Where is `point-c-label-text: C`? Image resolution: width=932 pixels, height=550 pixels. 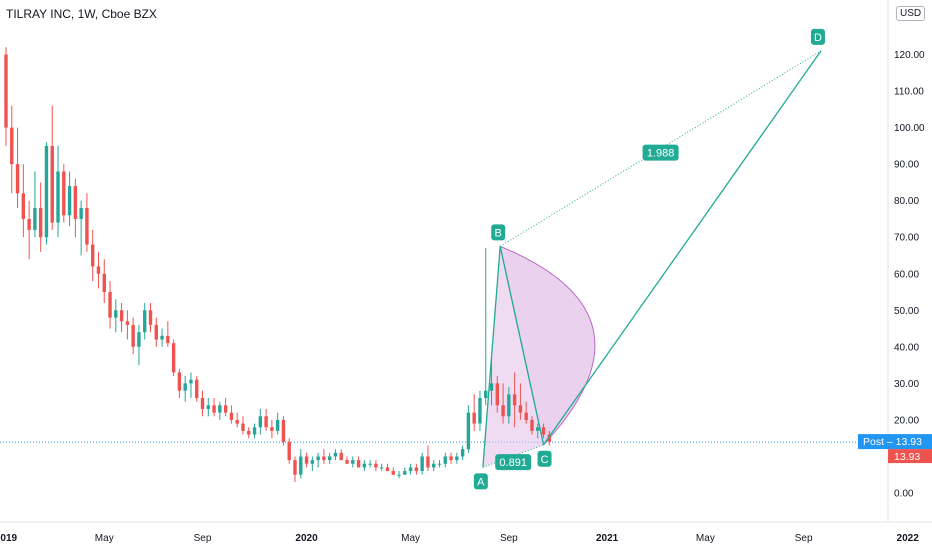
point-c-label-text: C is located at coordinates (545, 460).